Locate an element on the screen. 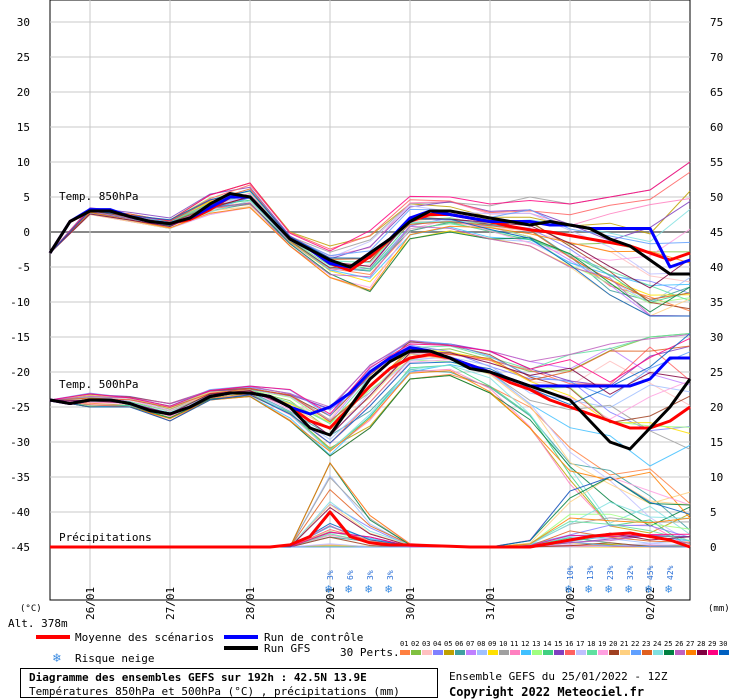 This screenshot has height=700, width=740. footer-copyright: Copyright 2022 Meteociel.fr is located at coordinates (547, 692).